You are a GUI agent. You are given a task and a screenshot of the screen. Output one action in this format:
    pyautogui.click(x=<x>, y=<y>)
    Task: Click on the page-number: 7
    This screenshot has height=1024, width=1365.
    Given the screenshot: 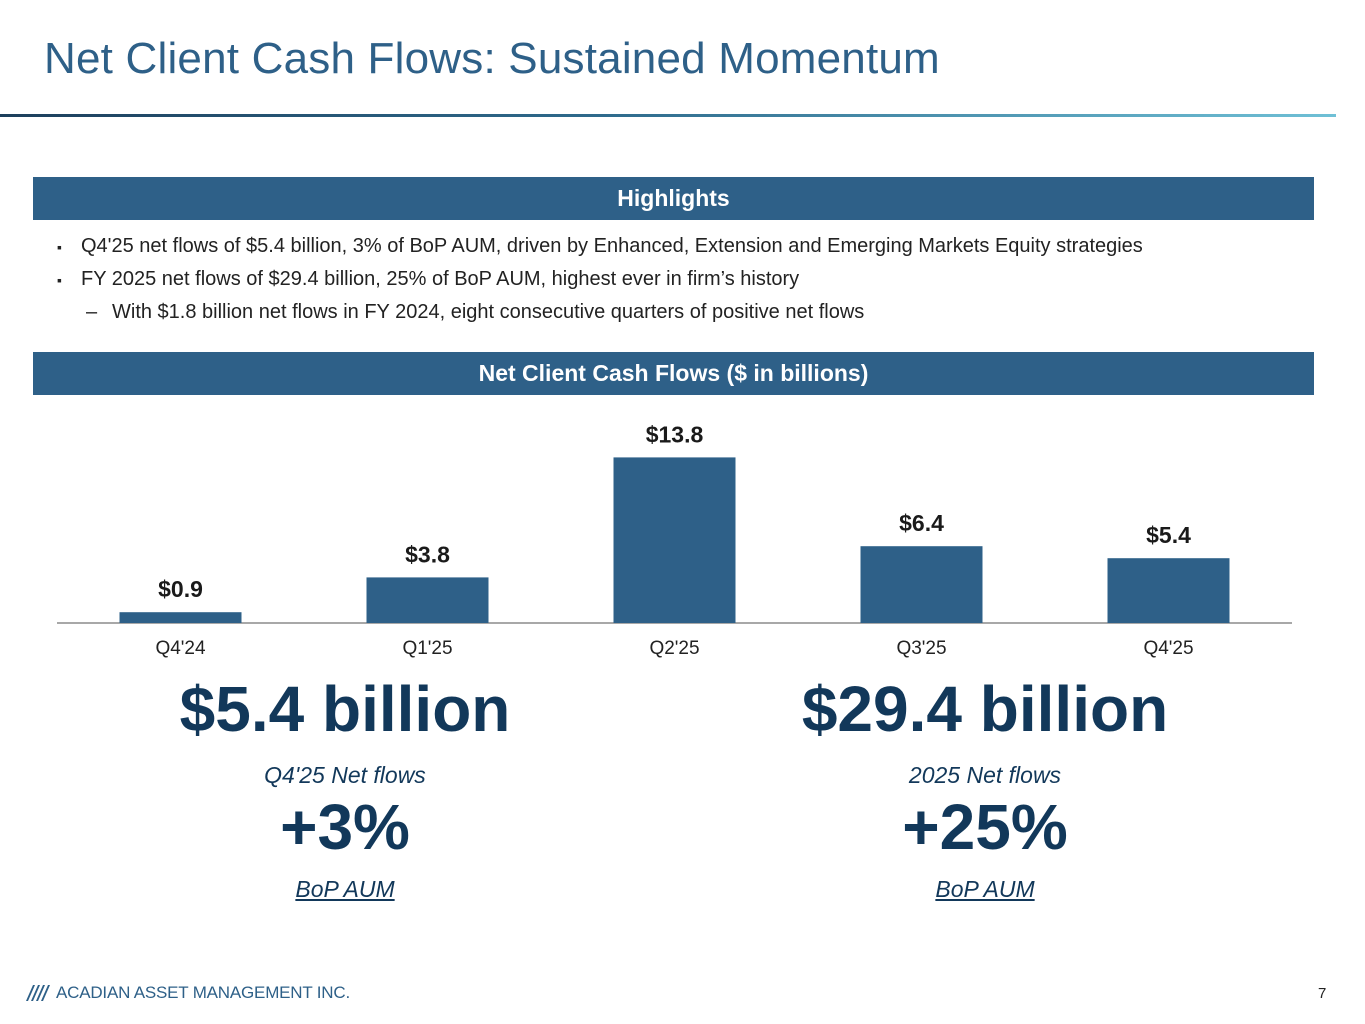 What is the action you would take?
    pyautogui.click(x=1322, y=993)
    